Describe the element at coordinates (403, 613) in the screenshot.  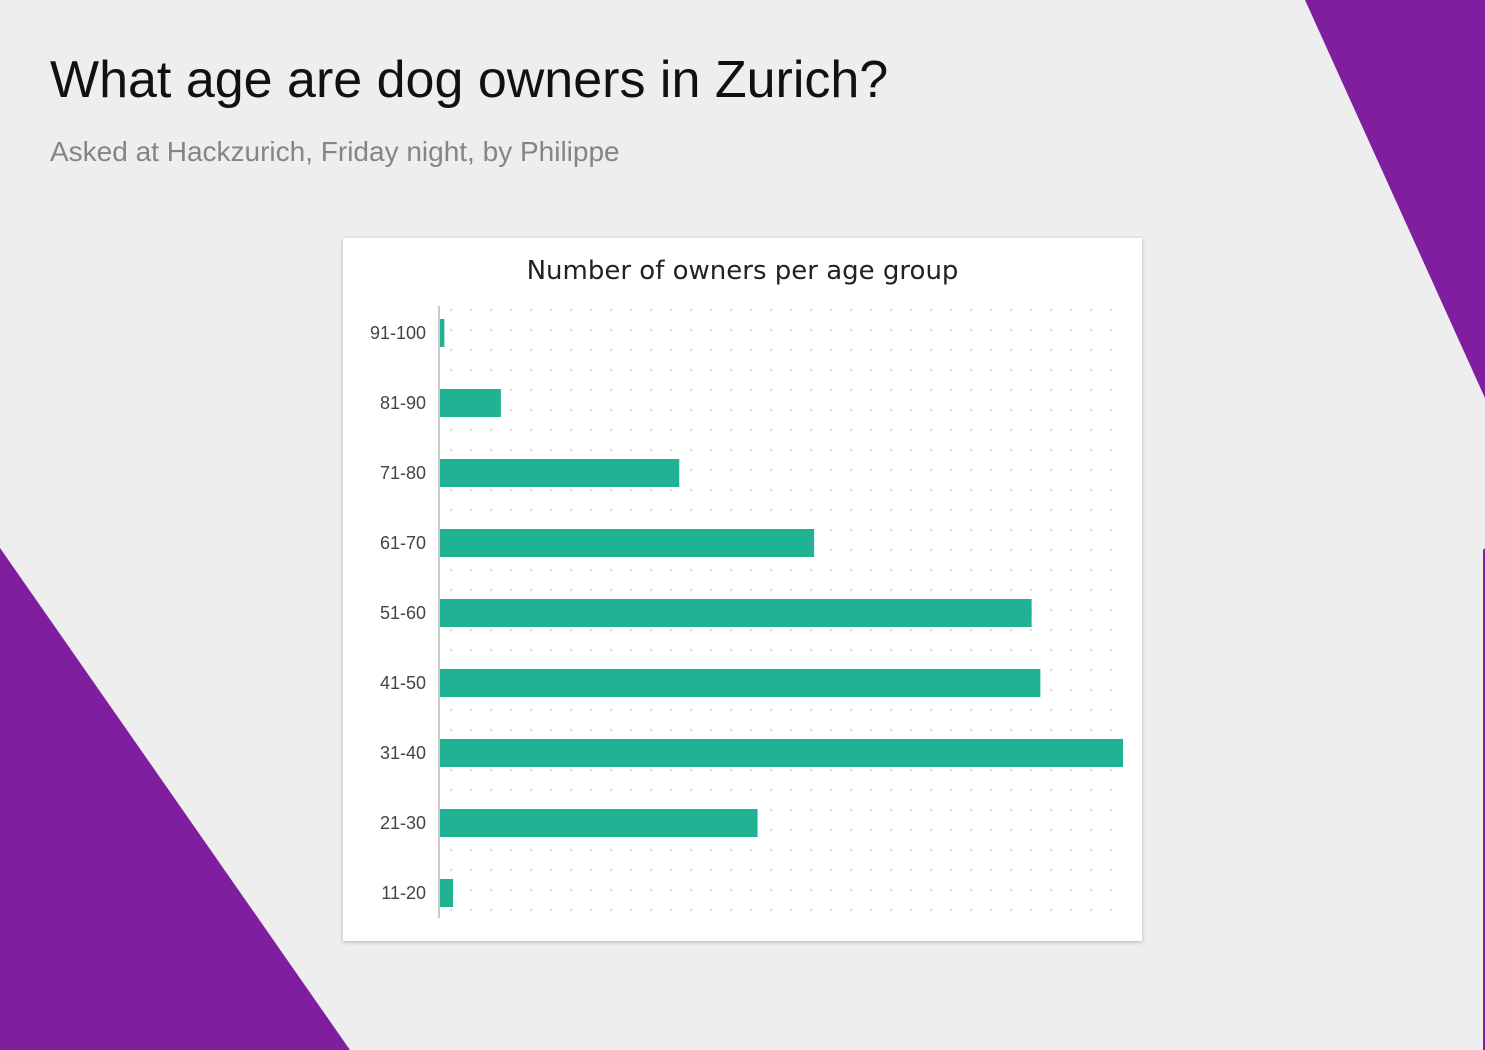
I see `tick-label-51-60: 51-60` at that location.